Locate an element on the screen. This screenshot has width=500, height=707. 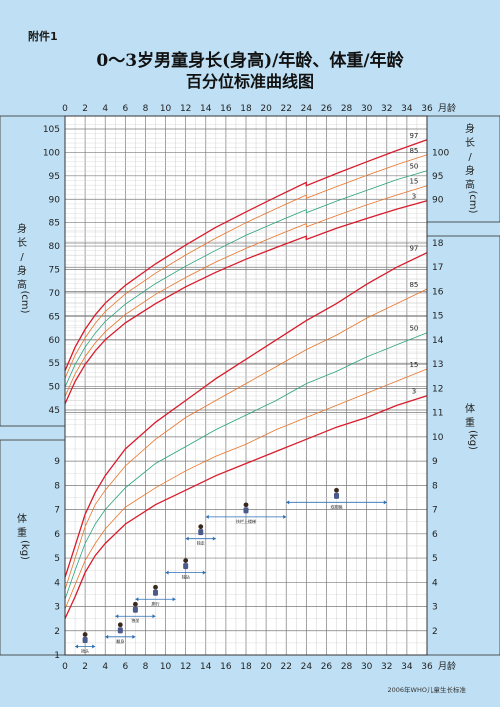
x-tick-label-top: 18 is located at coordinates (246, 109).